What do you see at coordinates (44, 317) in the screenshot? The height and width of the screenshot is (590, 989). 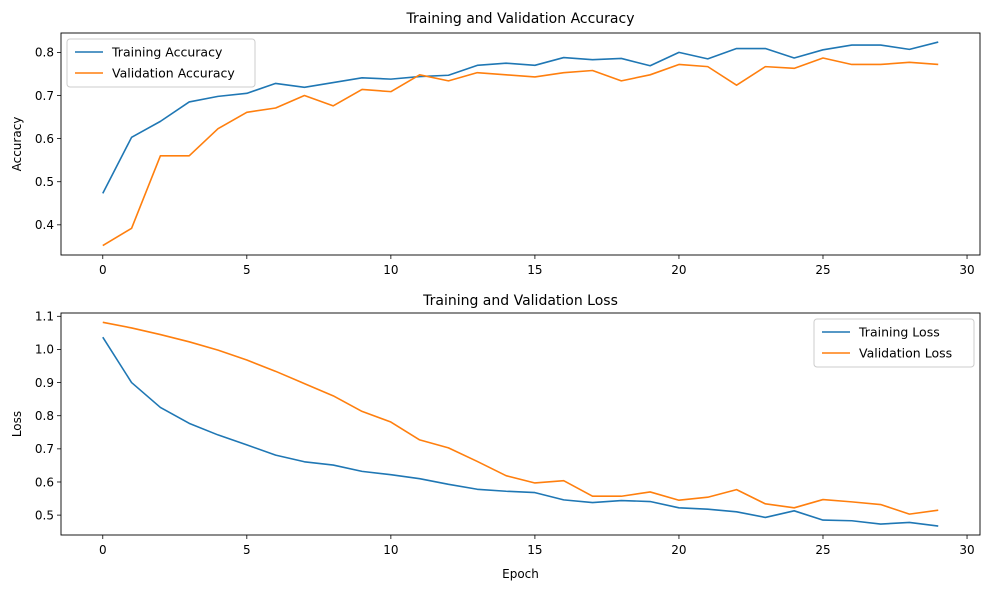 I see `y-tick-label: 1.1` at bounding box center [44, 317].